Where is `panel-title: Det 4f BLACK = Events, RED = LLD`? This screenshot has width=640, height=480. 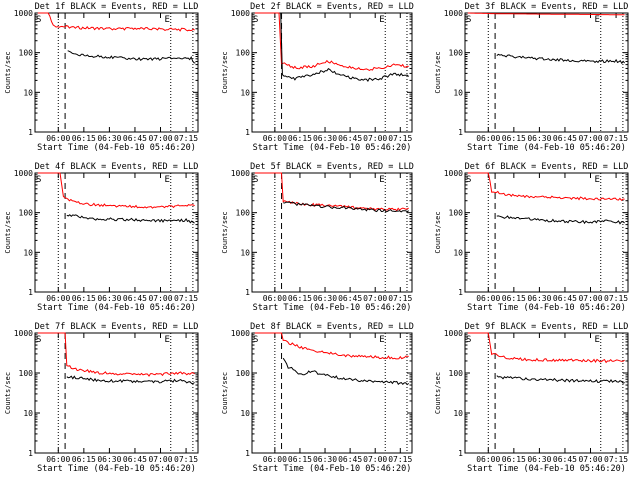 panel-title: Det 4f BLACK = Events, RED = LLD is located at coordinates (117, 167).